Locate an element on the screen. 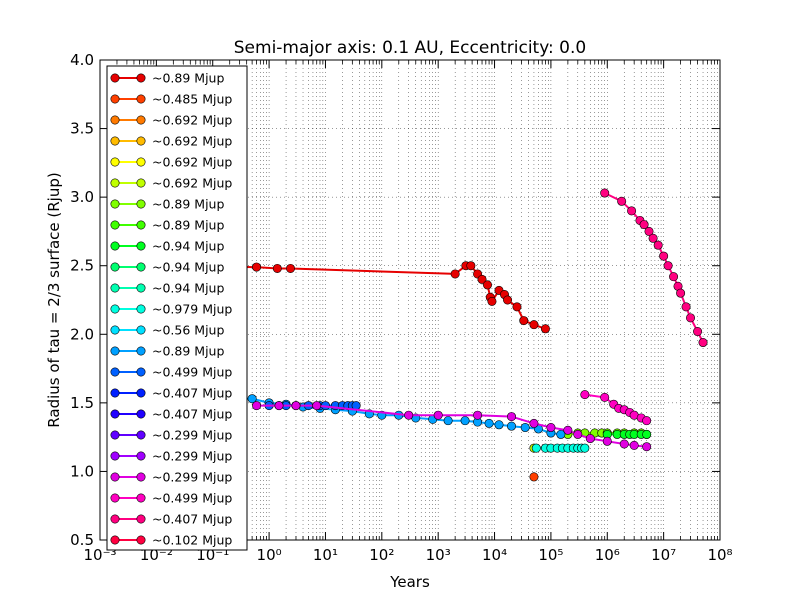 This screenshot has width=800, height=600. y-tick-label: 3.0 is located at coordinates (82, 197).